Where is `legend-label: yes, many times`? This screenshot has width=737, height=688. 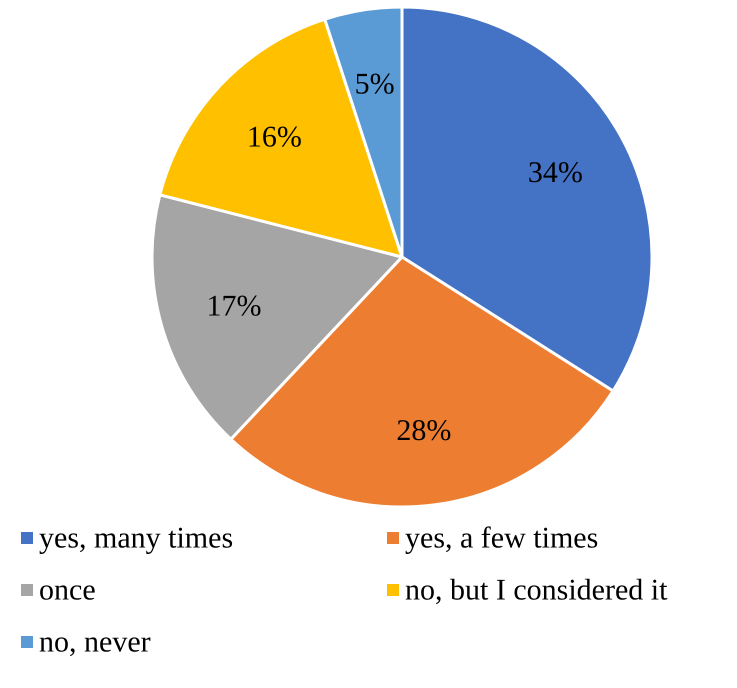 legend-label: yes, many times is located at coordinates (136, 538).